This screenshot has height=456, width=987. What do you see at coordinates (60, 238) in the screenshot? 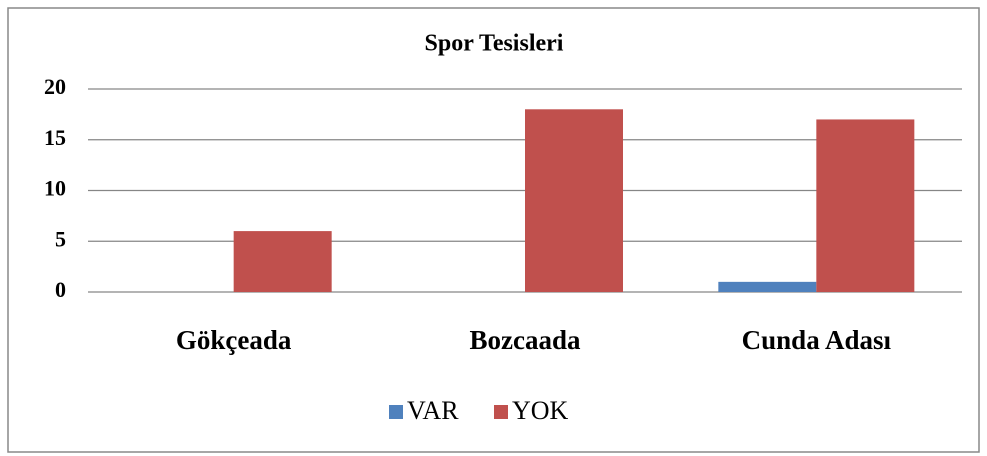
I see `y-tick-label: 5` at bounding box center [60, 238].